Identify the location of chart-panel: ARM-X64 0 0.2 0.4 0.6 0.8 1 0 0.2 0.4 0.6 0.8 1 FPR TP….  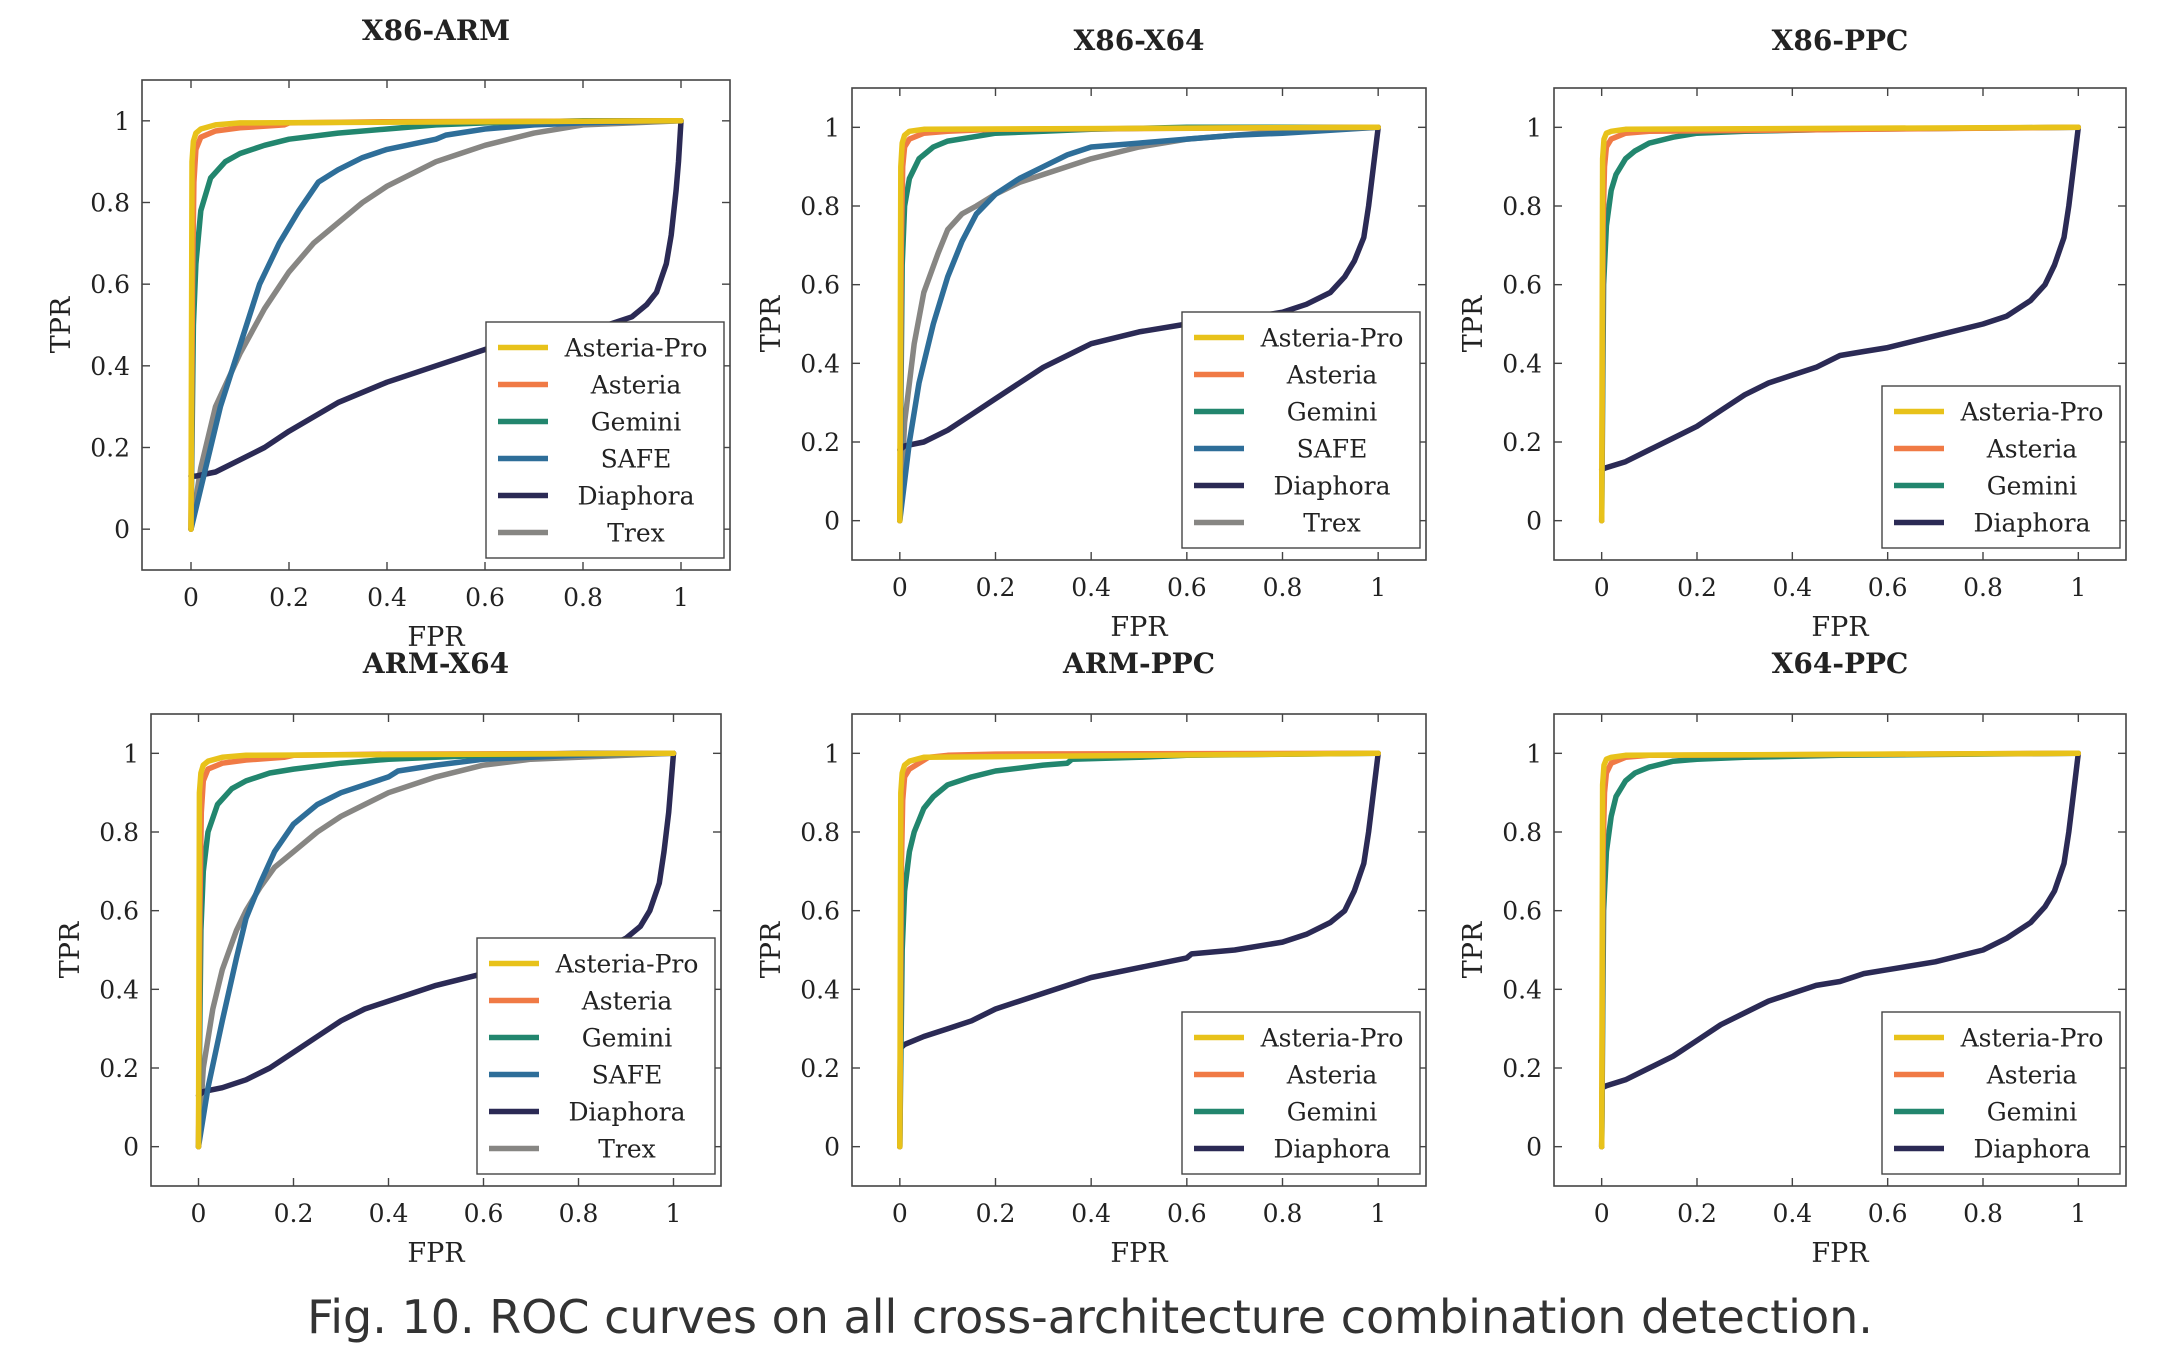
(388, 958).